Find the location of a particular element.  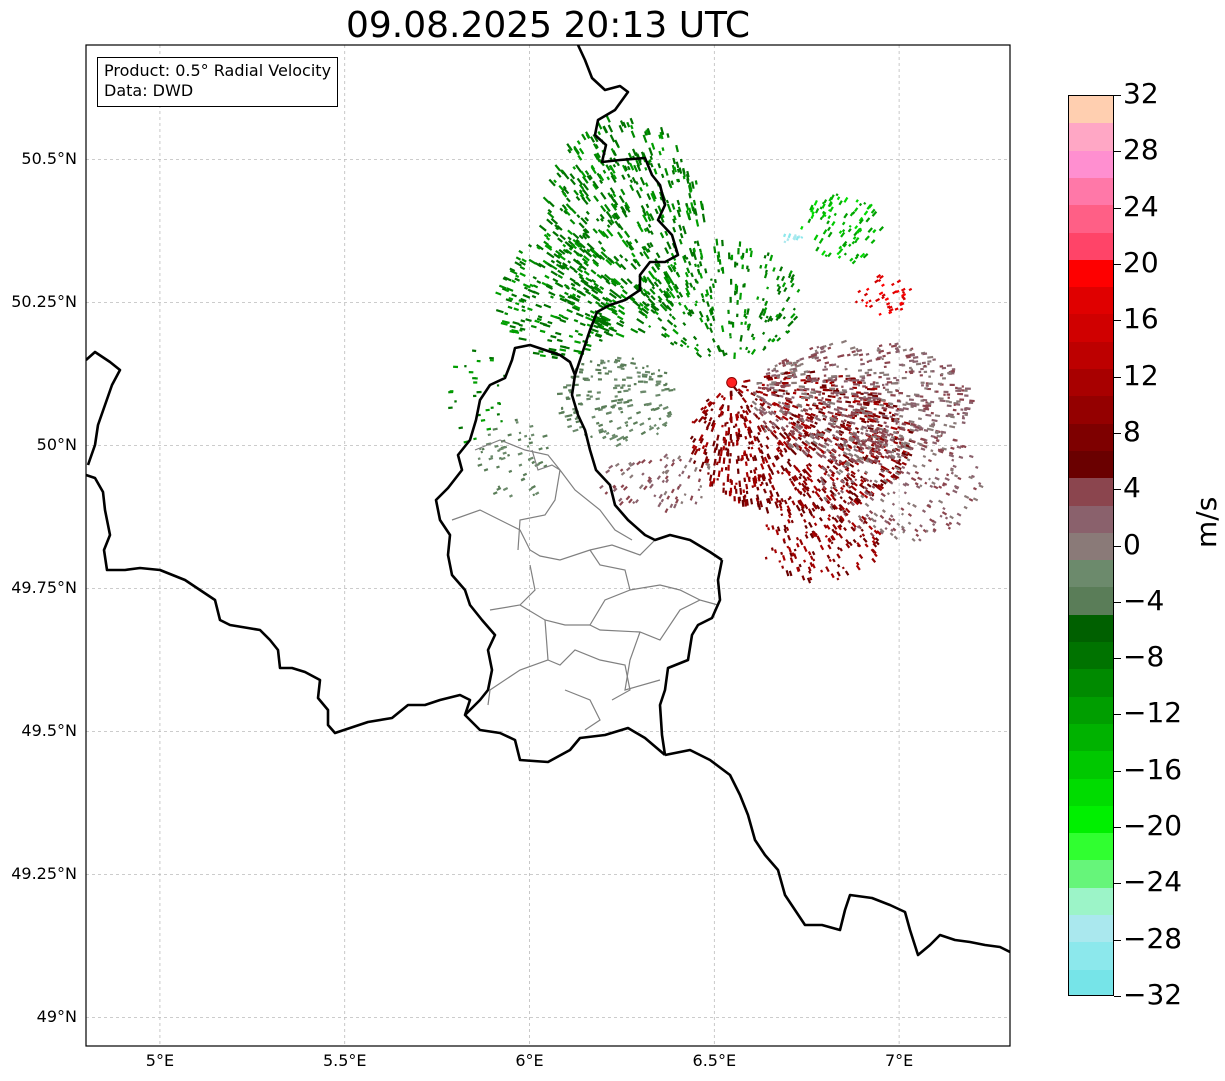

colorbar-tick-label: 4 is located at coordinates (1132, 488).